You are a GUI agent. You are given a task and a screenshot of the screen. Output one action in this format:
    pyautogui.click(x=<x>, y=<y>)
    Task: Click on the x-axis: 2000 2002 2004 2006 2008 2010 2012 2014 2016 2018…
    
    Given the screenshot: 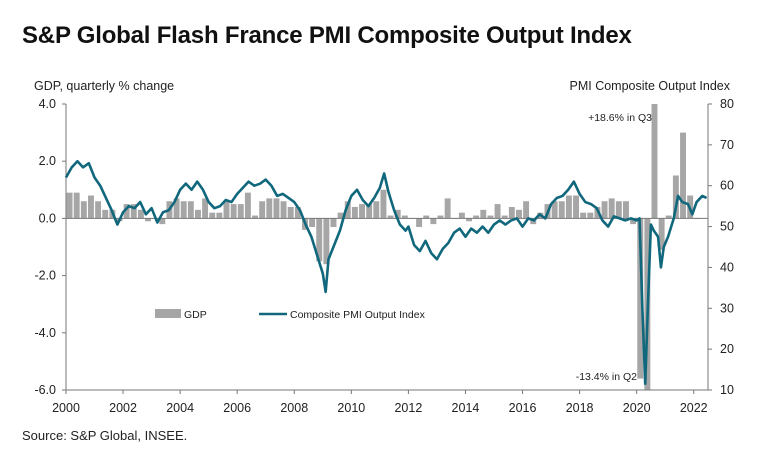 What is the action you would take?
    pyautogui.click(x=380, y=402)
    